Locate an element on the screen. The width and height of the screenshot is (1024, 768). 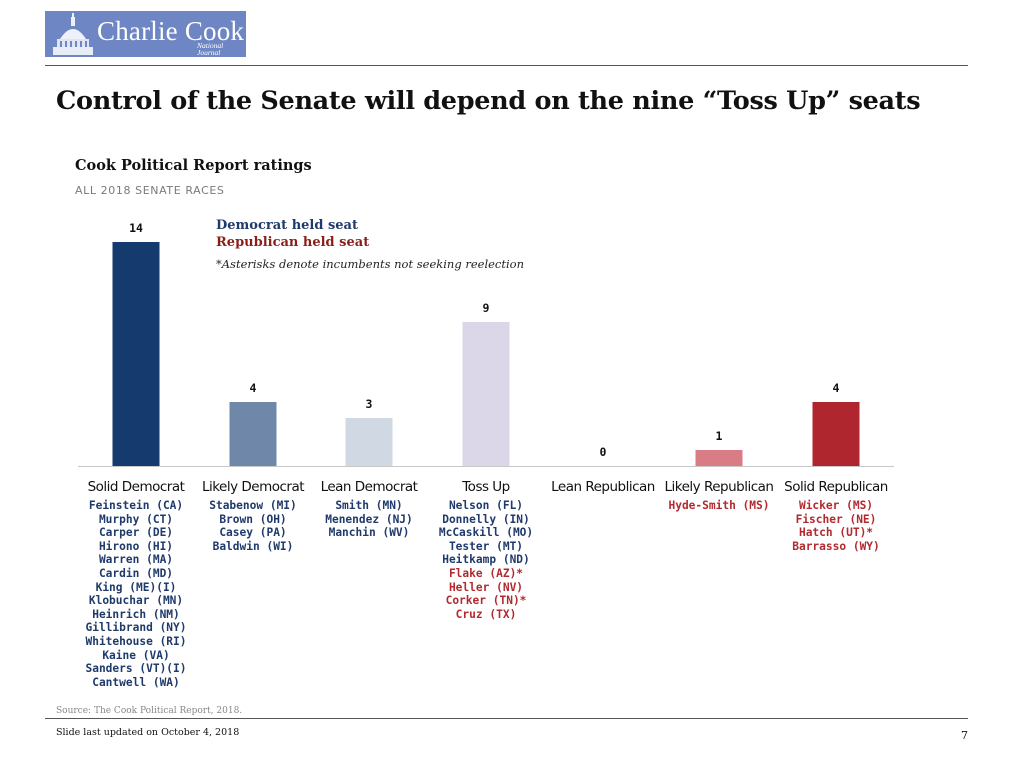
candidate-name: Barrasso (WY) is located at coordinates (836, 546).